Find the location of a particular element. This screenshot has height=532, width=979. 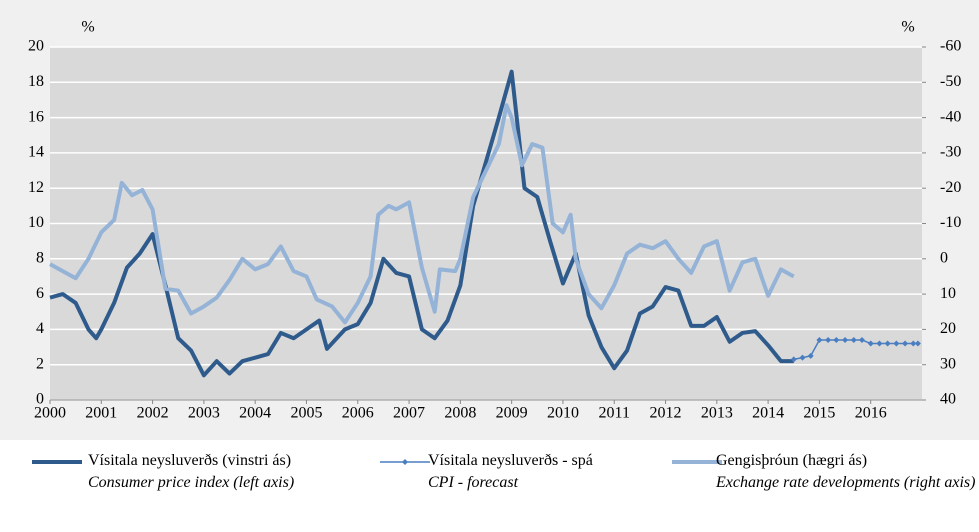

x-tick-label: 2007 is located at coordinates (409, 413).